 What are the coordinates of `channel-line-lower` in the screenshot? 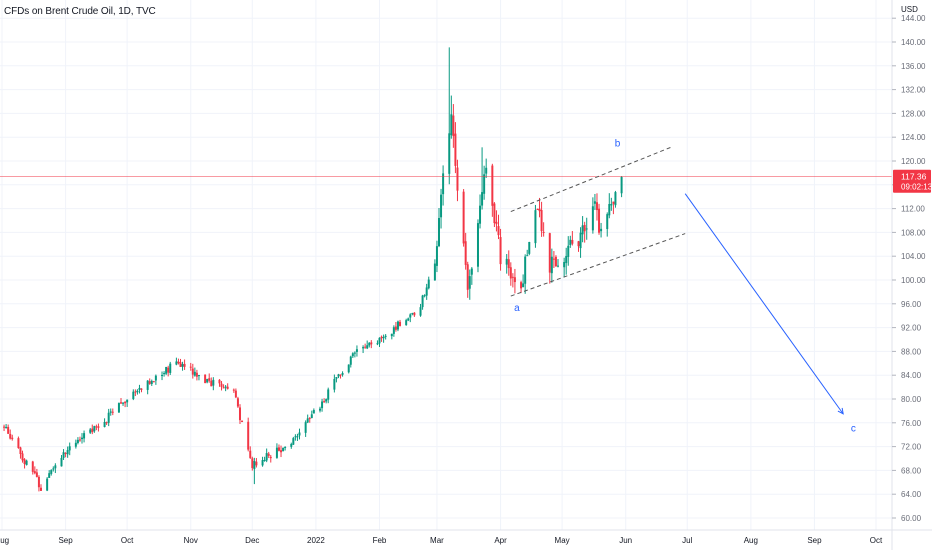 It's located at (598, 265).